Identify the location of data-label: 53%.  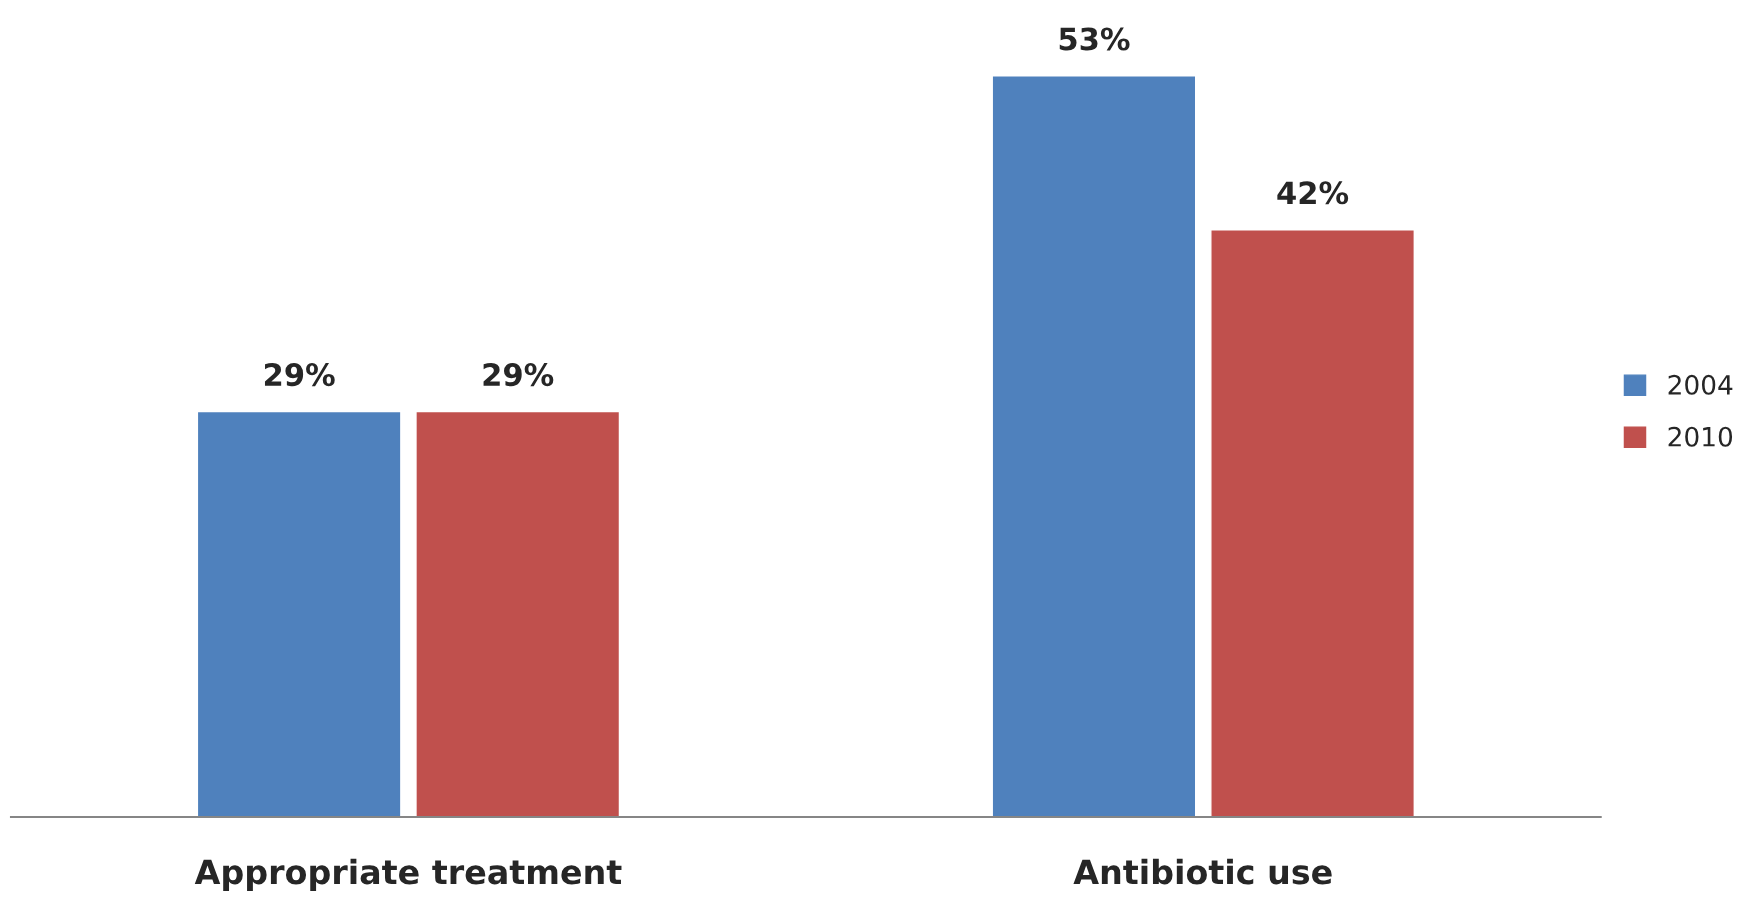
(1094, 39).